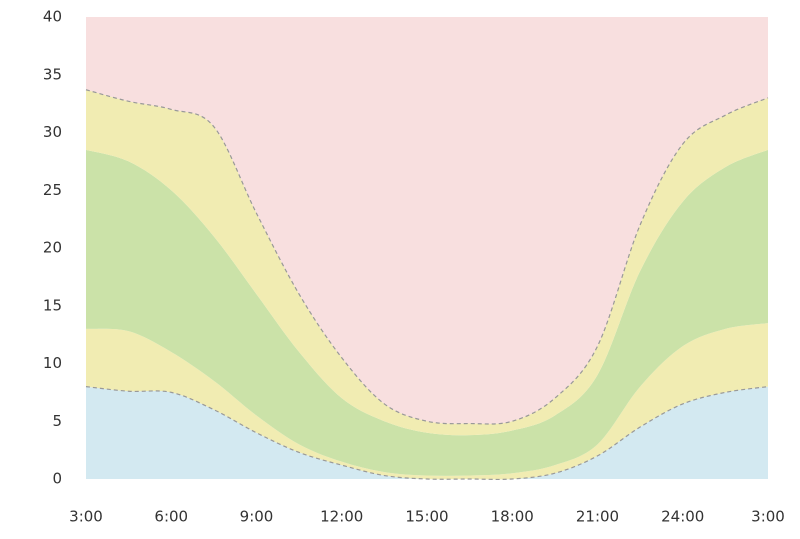 The width and height of the screenshot is (800, 539). What do you see at coordinates (57, 421) in the screenshot?
I see `y-tick-label: 5` at bounding box center [57, 421].